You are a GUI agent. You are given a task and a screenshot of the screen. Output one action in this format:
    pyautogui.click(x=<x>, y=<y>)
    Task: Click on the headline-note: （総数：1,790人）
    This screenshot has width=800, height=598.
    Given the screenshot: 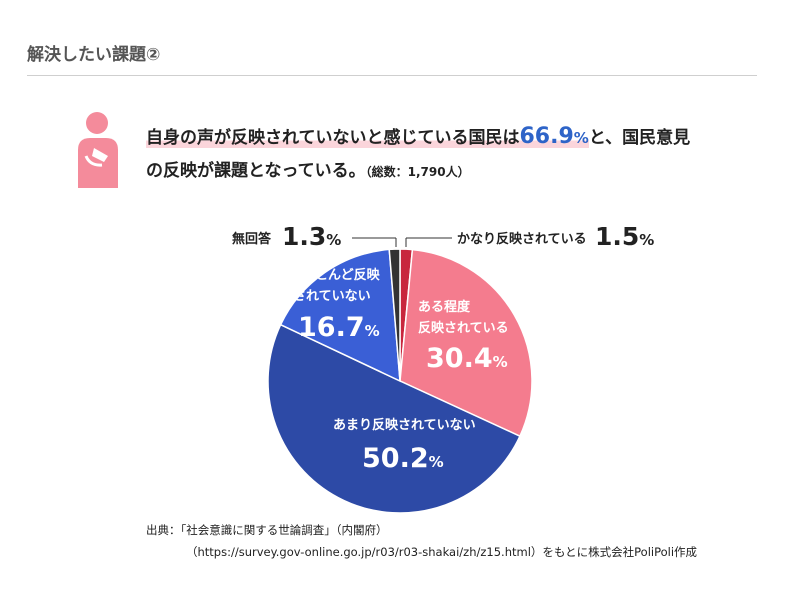 What is the action you would take?
    pyautogui.click(x=417, y=172)
    